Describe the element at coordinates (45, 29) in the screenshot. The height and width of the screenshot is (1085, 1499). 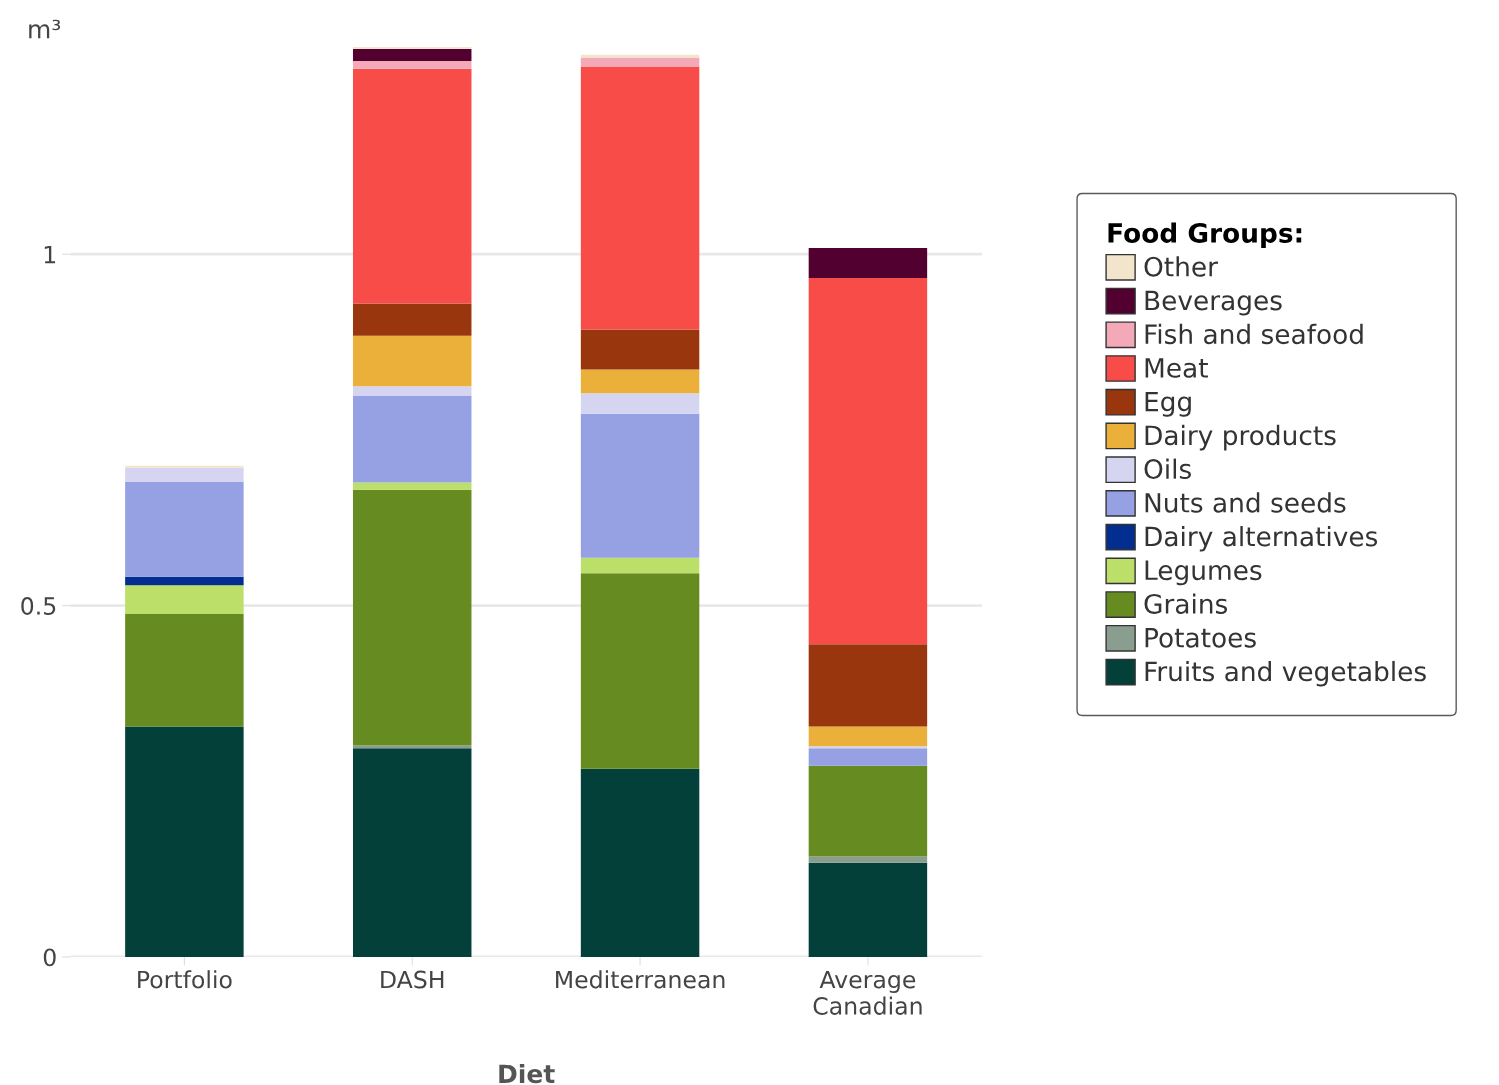
I see `y-axis-title: m³` at that location.